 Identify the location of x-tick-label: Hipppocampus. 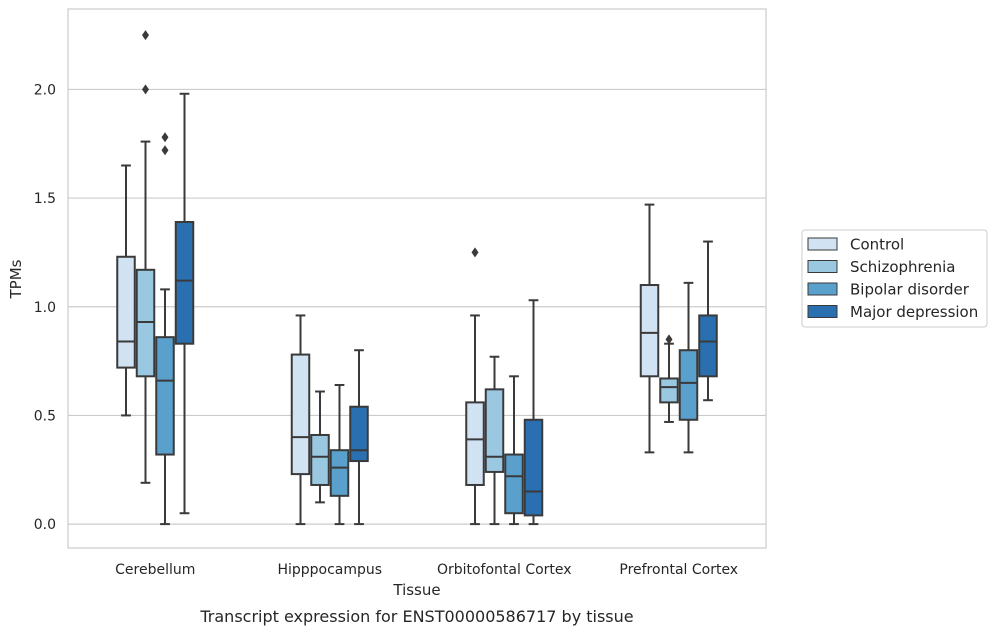
(329, 570).